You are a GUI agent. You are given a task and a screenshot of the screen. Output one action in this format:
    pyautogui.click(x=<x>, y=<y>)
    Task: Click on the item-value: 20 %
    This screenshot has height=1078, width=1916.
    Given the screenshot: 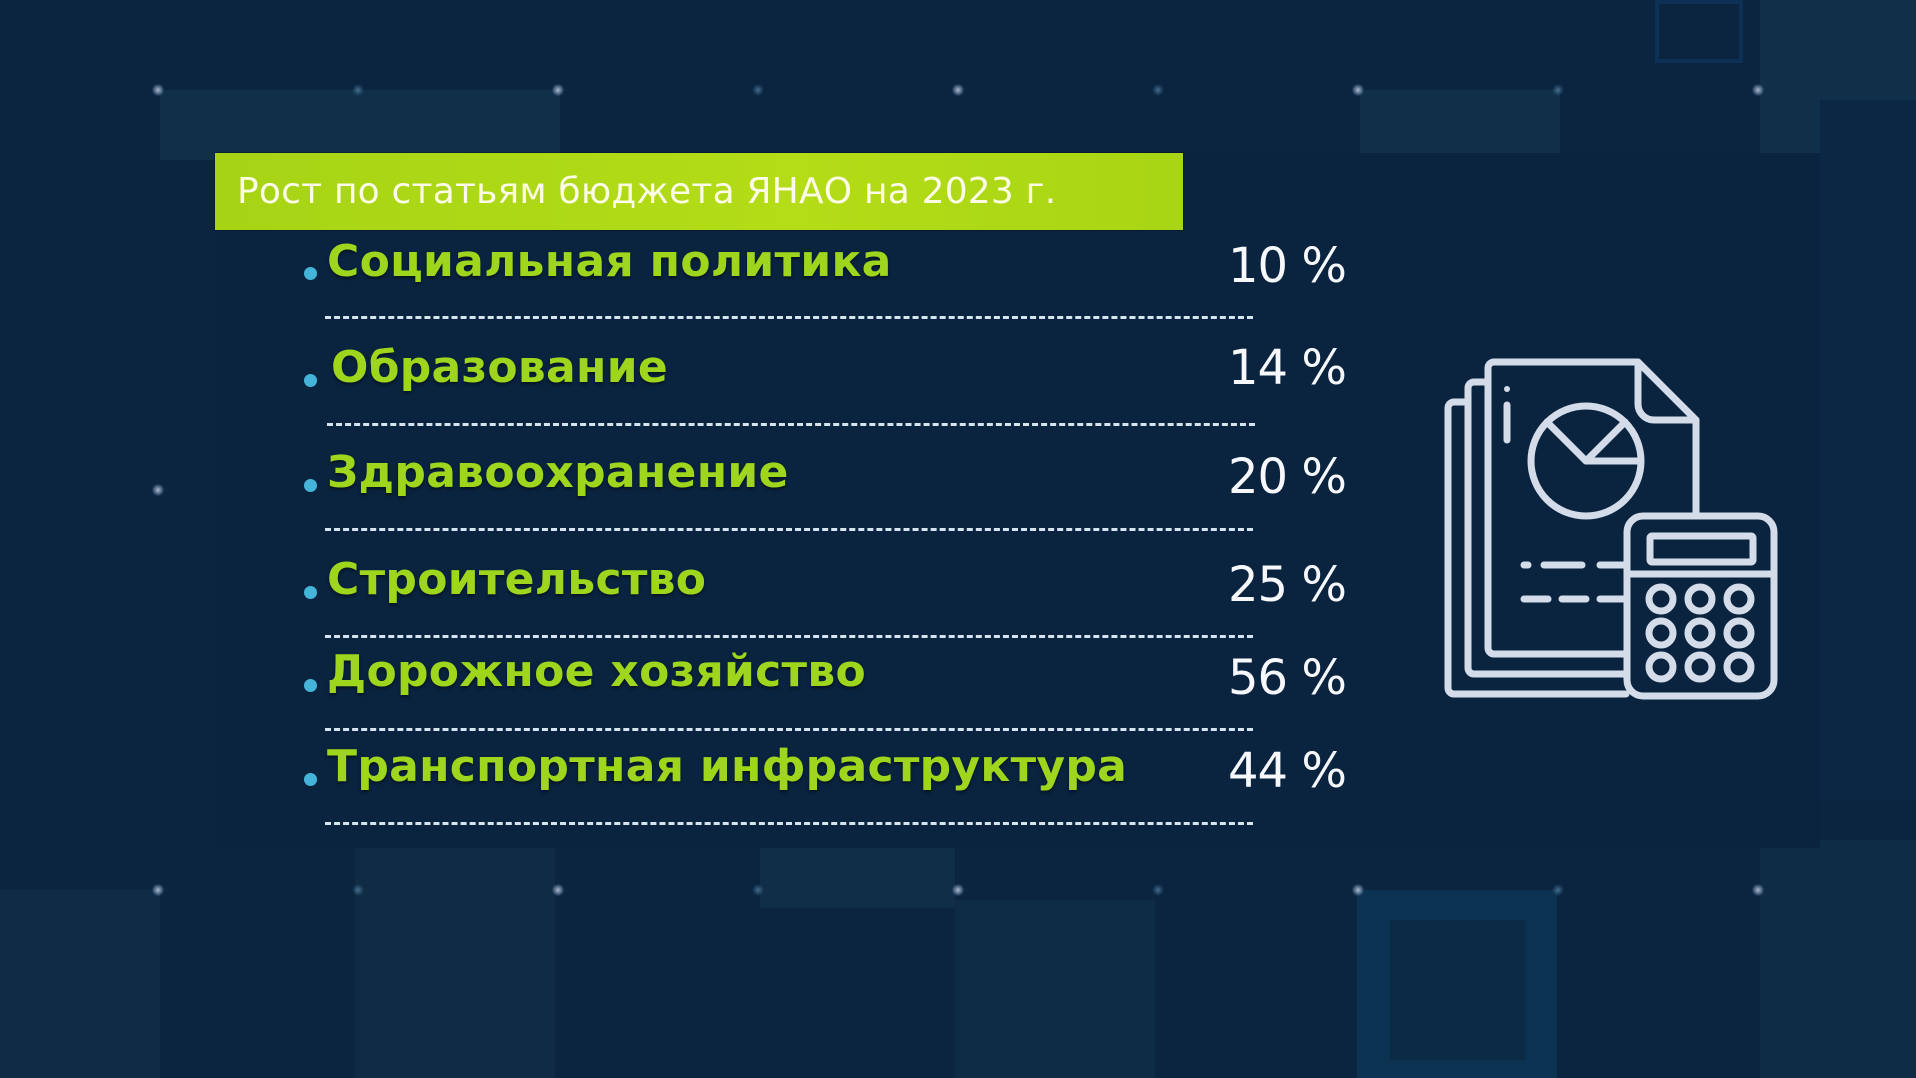 What is the action you would take?
    pyautogui.click(x=1287, y=477)
    